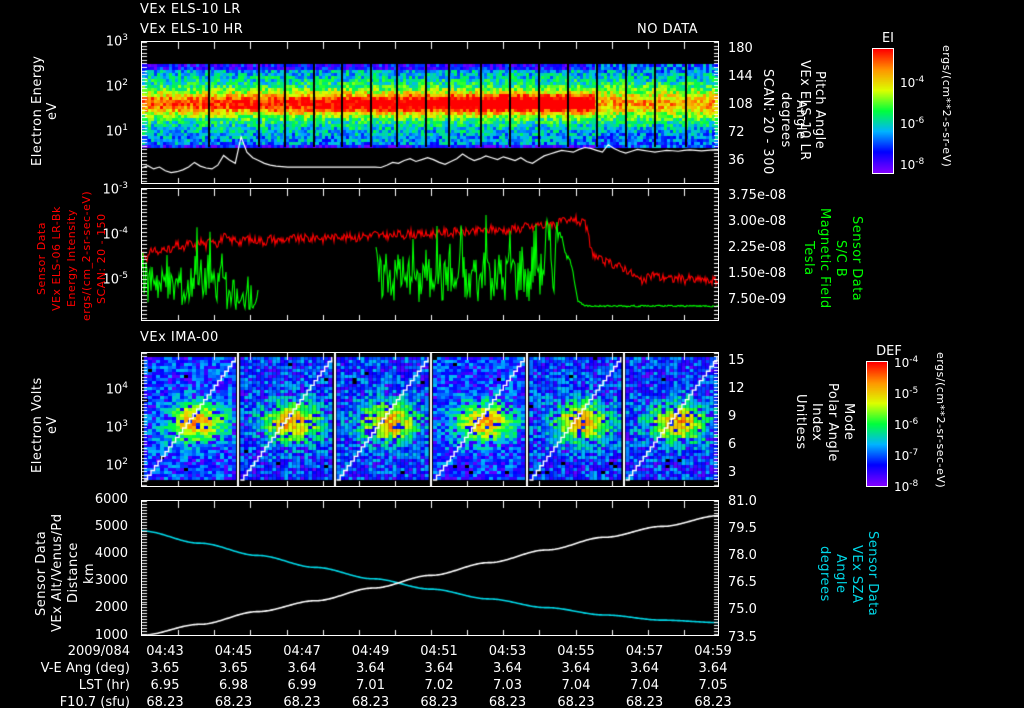 The width and height of the screenshot is (1024, 708). I want to click on panel4-rtick-765: 76.5, so click(742, 582).